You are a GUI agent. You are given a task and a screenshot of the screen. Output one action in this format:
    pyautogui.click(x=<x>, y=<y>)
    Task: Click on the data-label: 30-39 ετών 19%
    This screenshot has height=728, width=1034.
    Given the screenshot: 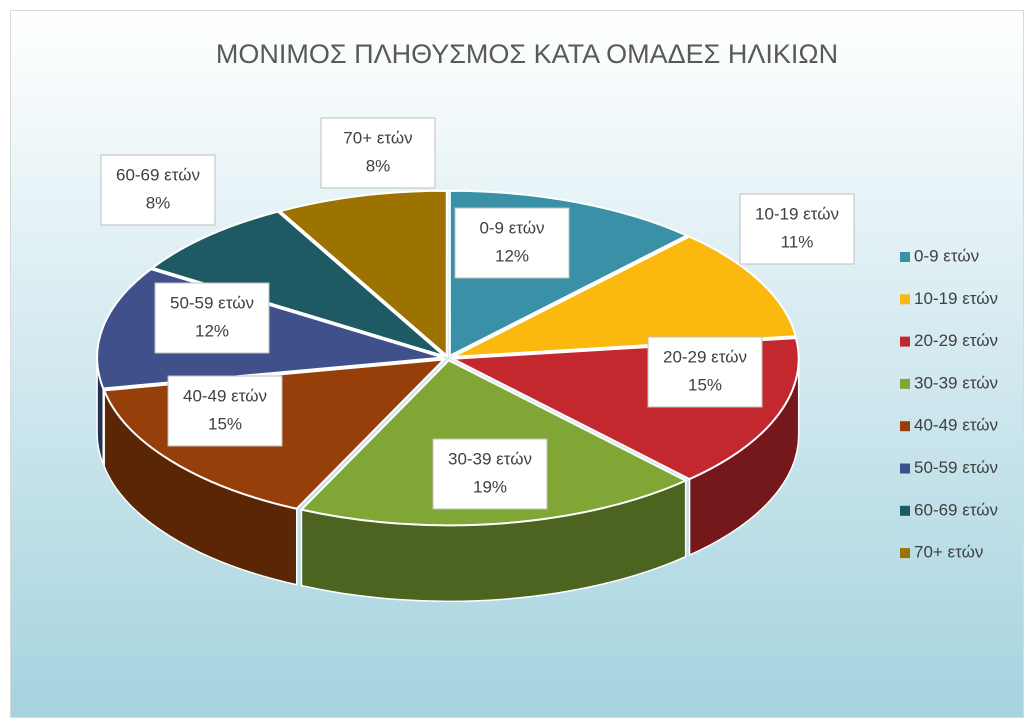 What is the action you would take?
    pyautogui.click(x=490, y=474)
    